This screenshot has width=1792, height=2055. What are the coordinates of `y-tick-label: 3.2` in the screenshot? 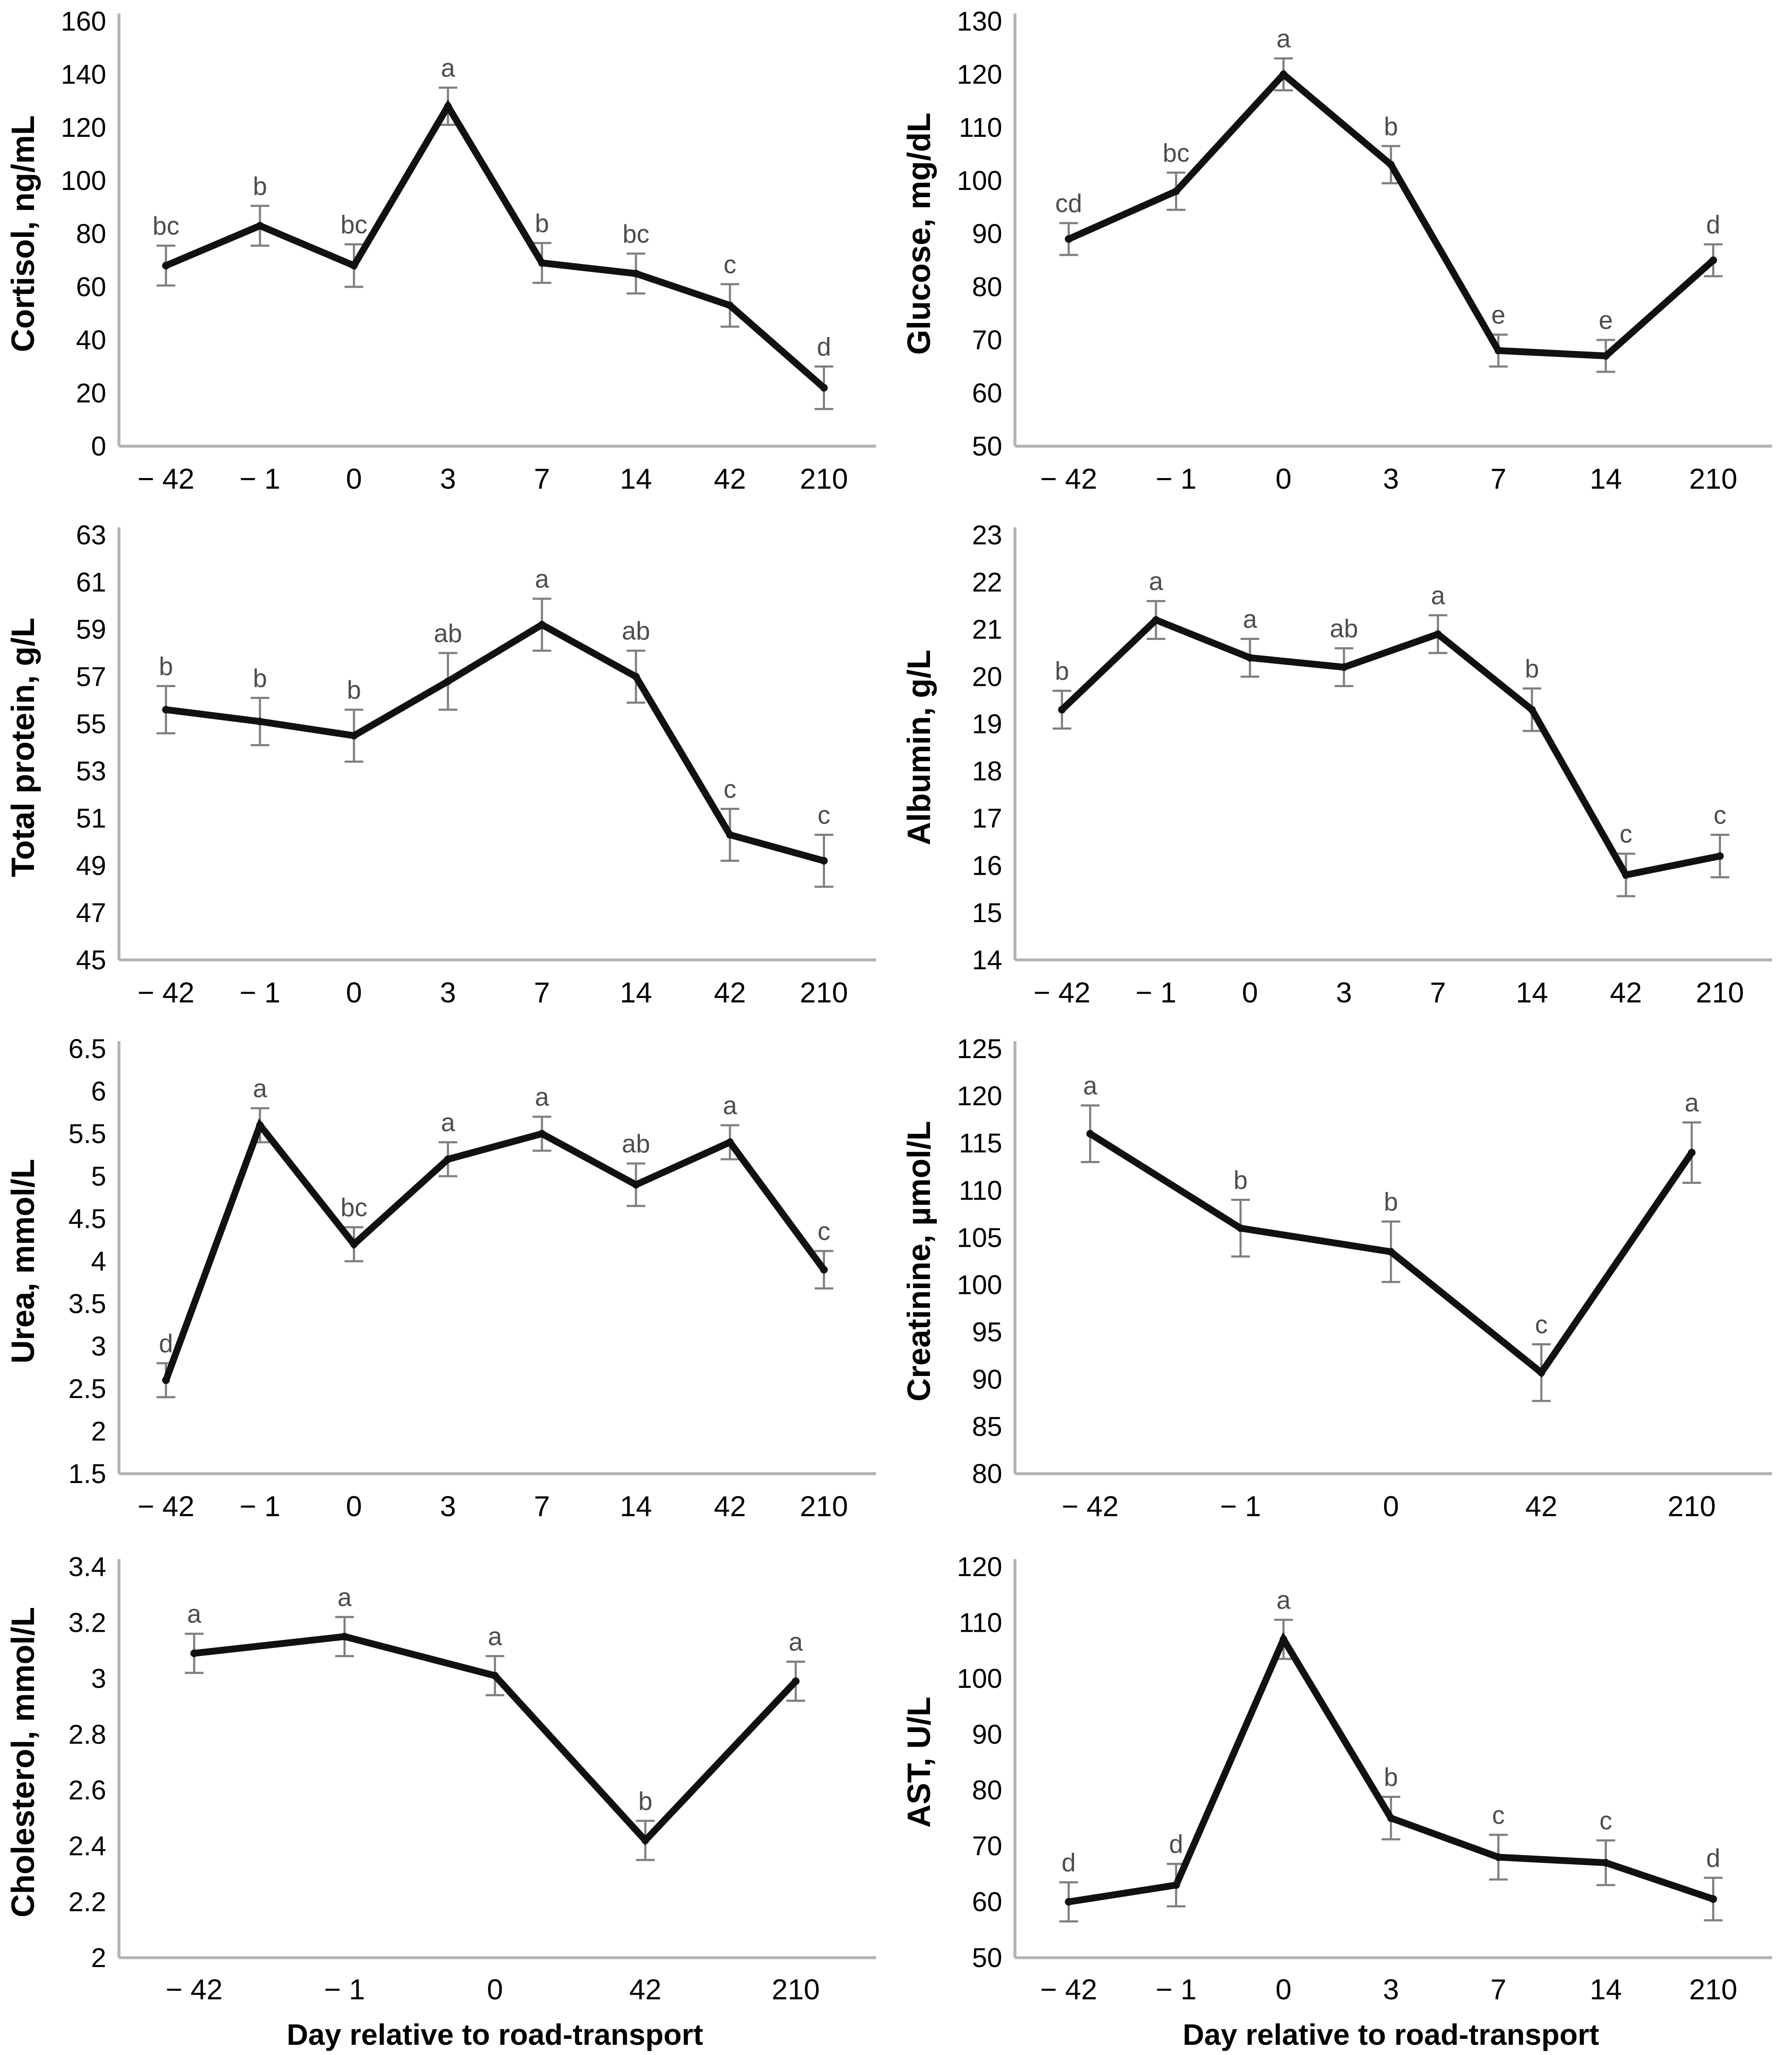 It's located at (87, 1622).